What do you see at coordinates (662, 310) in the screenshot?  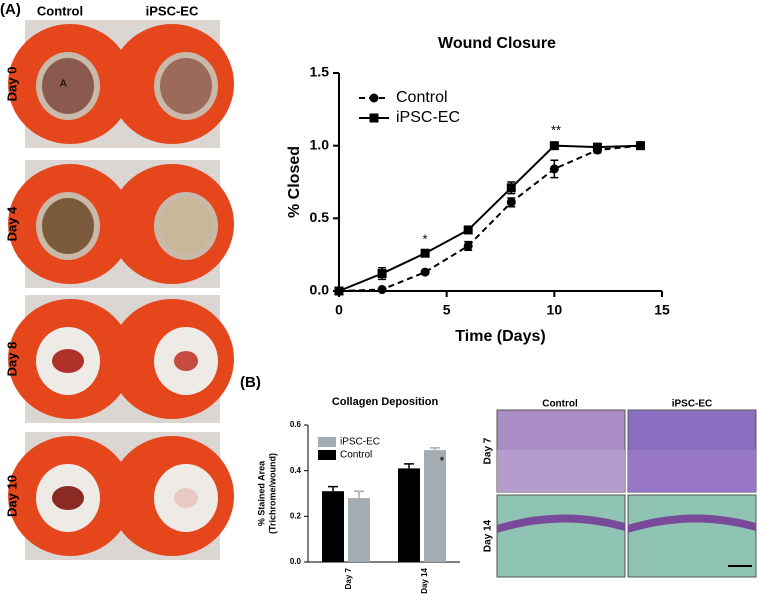 I see `x-tick-label: 15` at bounding box center [662, 310].